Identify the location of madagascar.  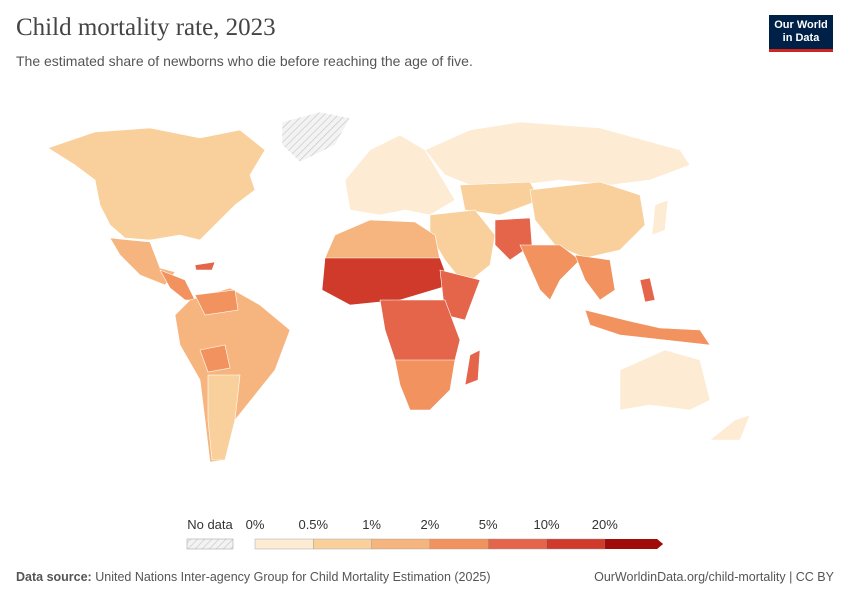
(472, 367).